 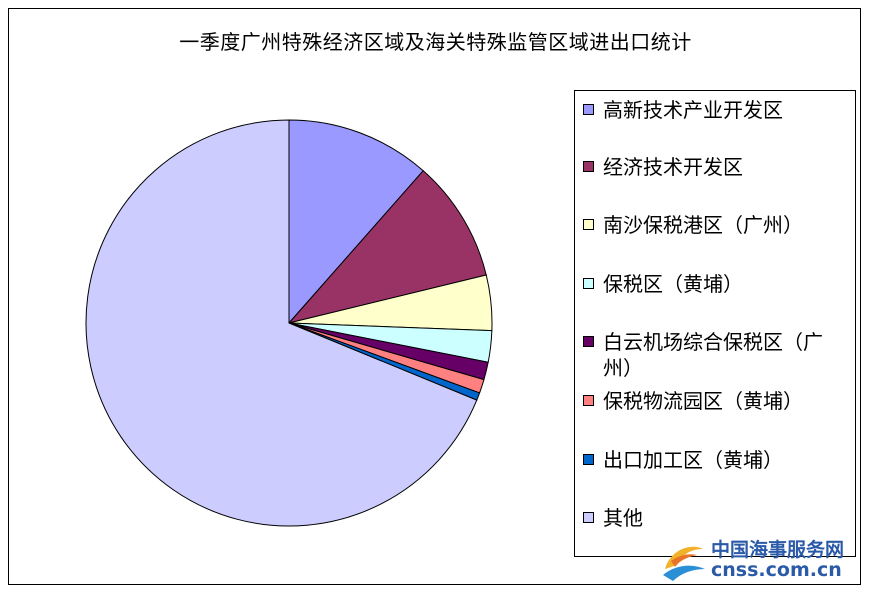 I want to click on legend-item: 南沙保税港区（广州）, so click(x=714, y=225).